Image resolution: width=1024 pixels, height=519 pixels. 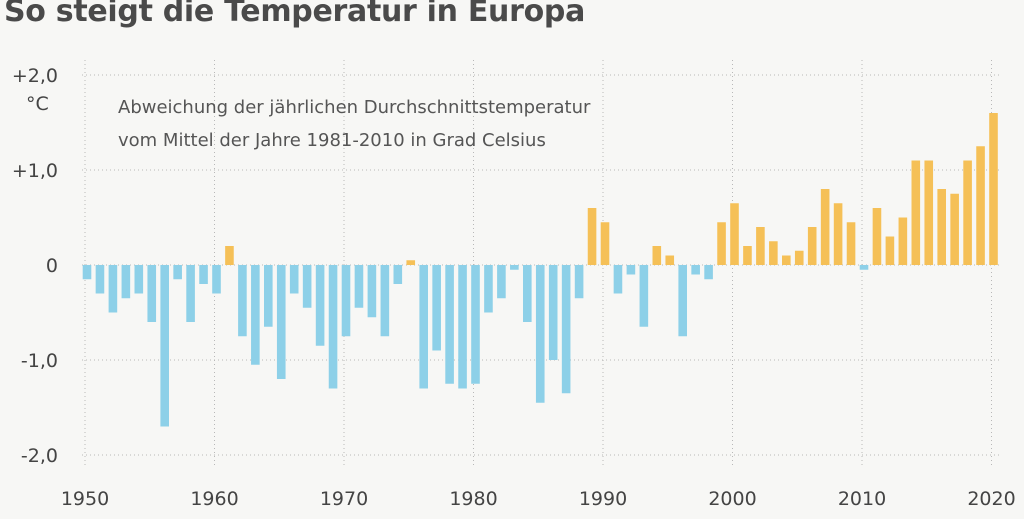 What do you see at coordinates (890, 250) in the screenshot?
I see `bar-2012` at bounding box center [890, 250].